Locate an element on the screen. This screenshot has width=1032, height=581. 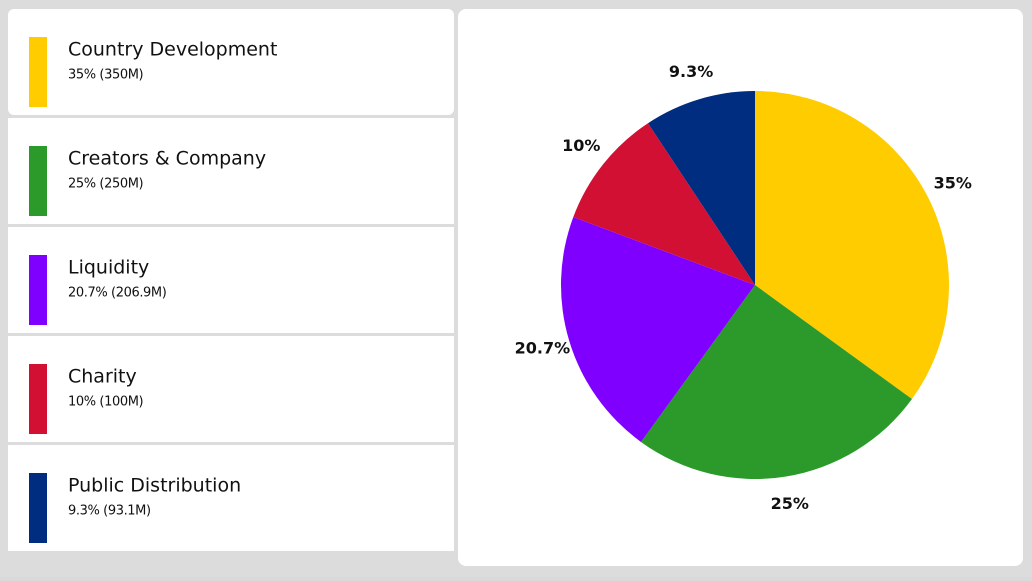
legend-name: Country Development is located at coordinates (172, 50).